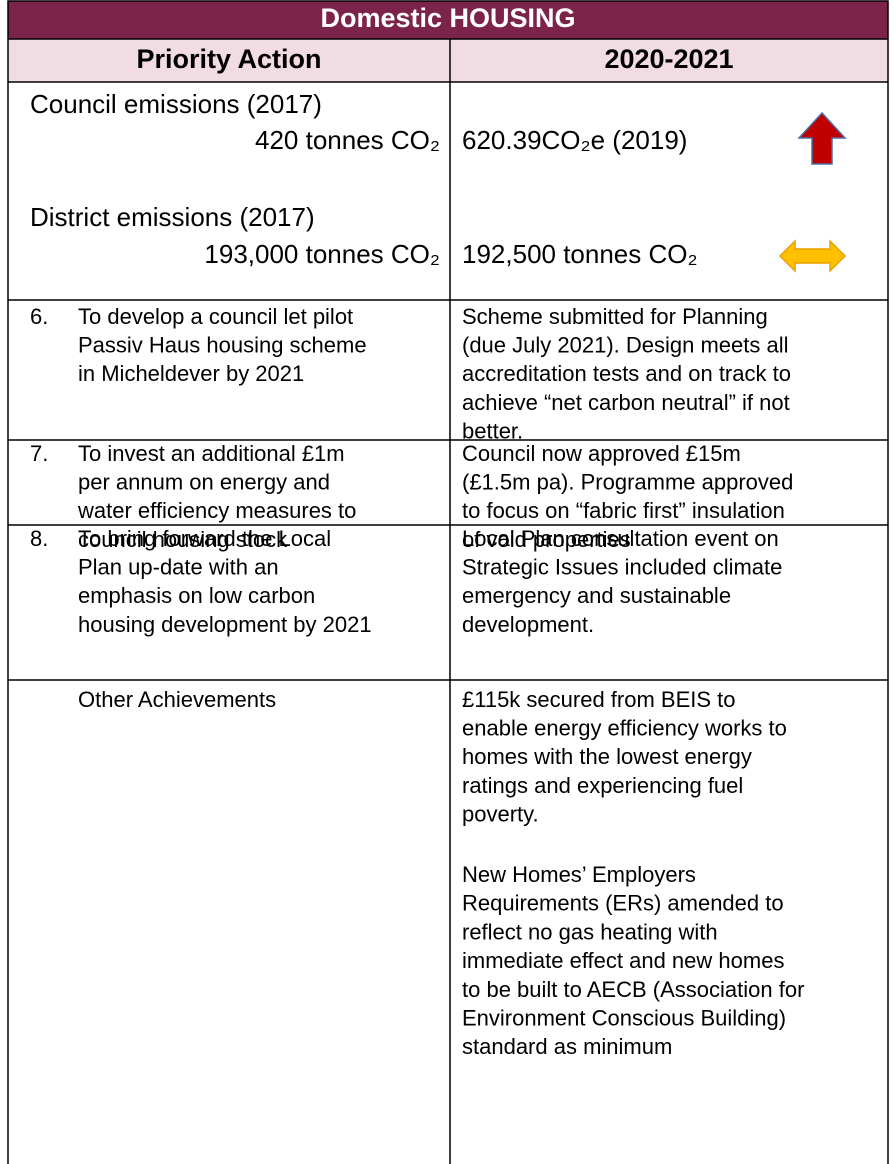 This screenshot has width=894, height=1164. What do you see at coordinates (39, 453) in the screenshot?
I see `row-number: 7.` at bounding box center [39, 453].